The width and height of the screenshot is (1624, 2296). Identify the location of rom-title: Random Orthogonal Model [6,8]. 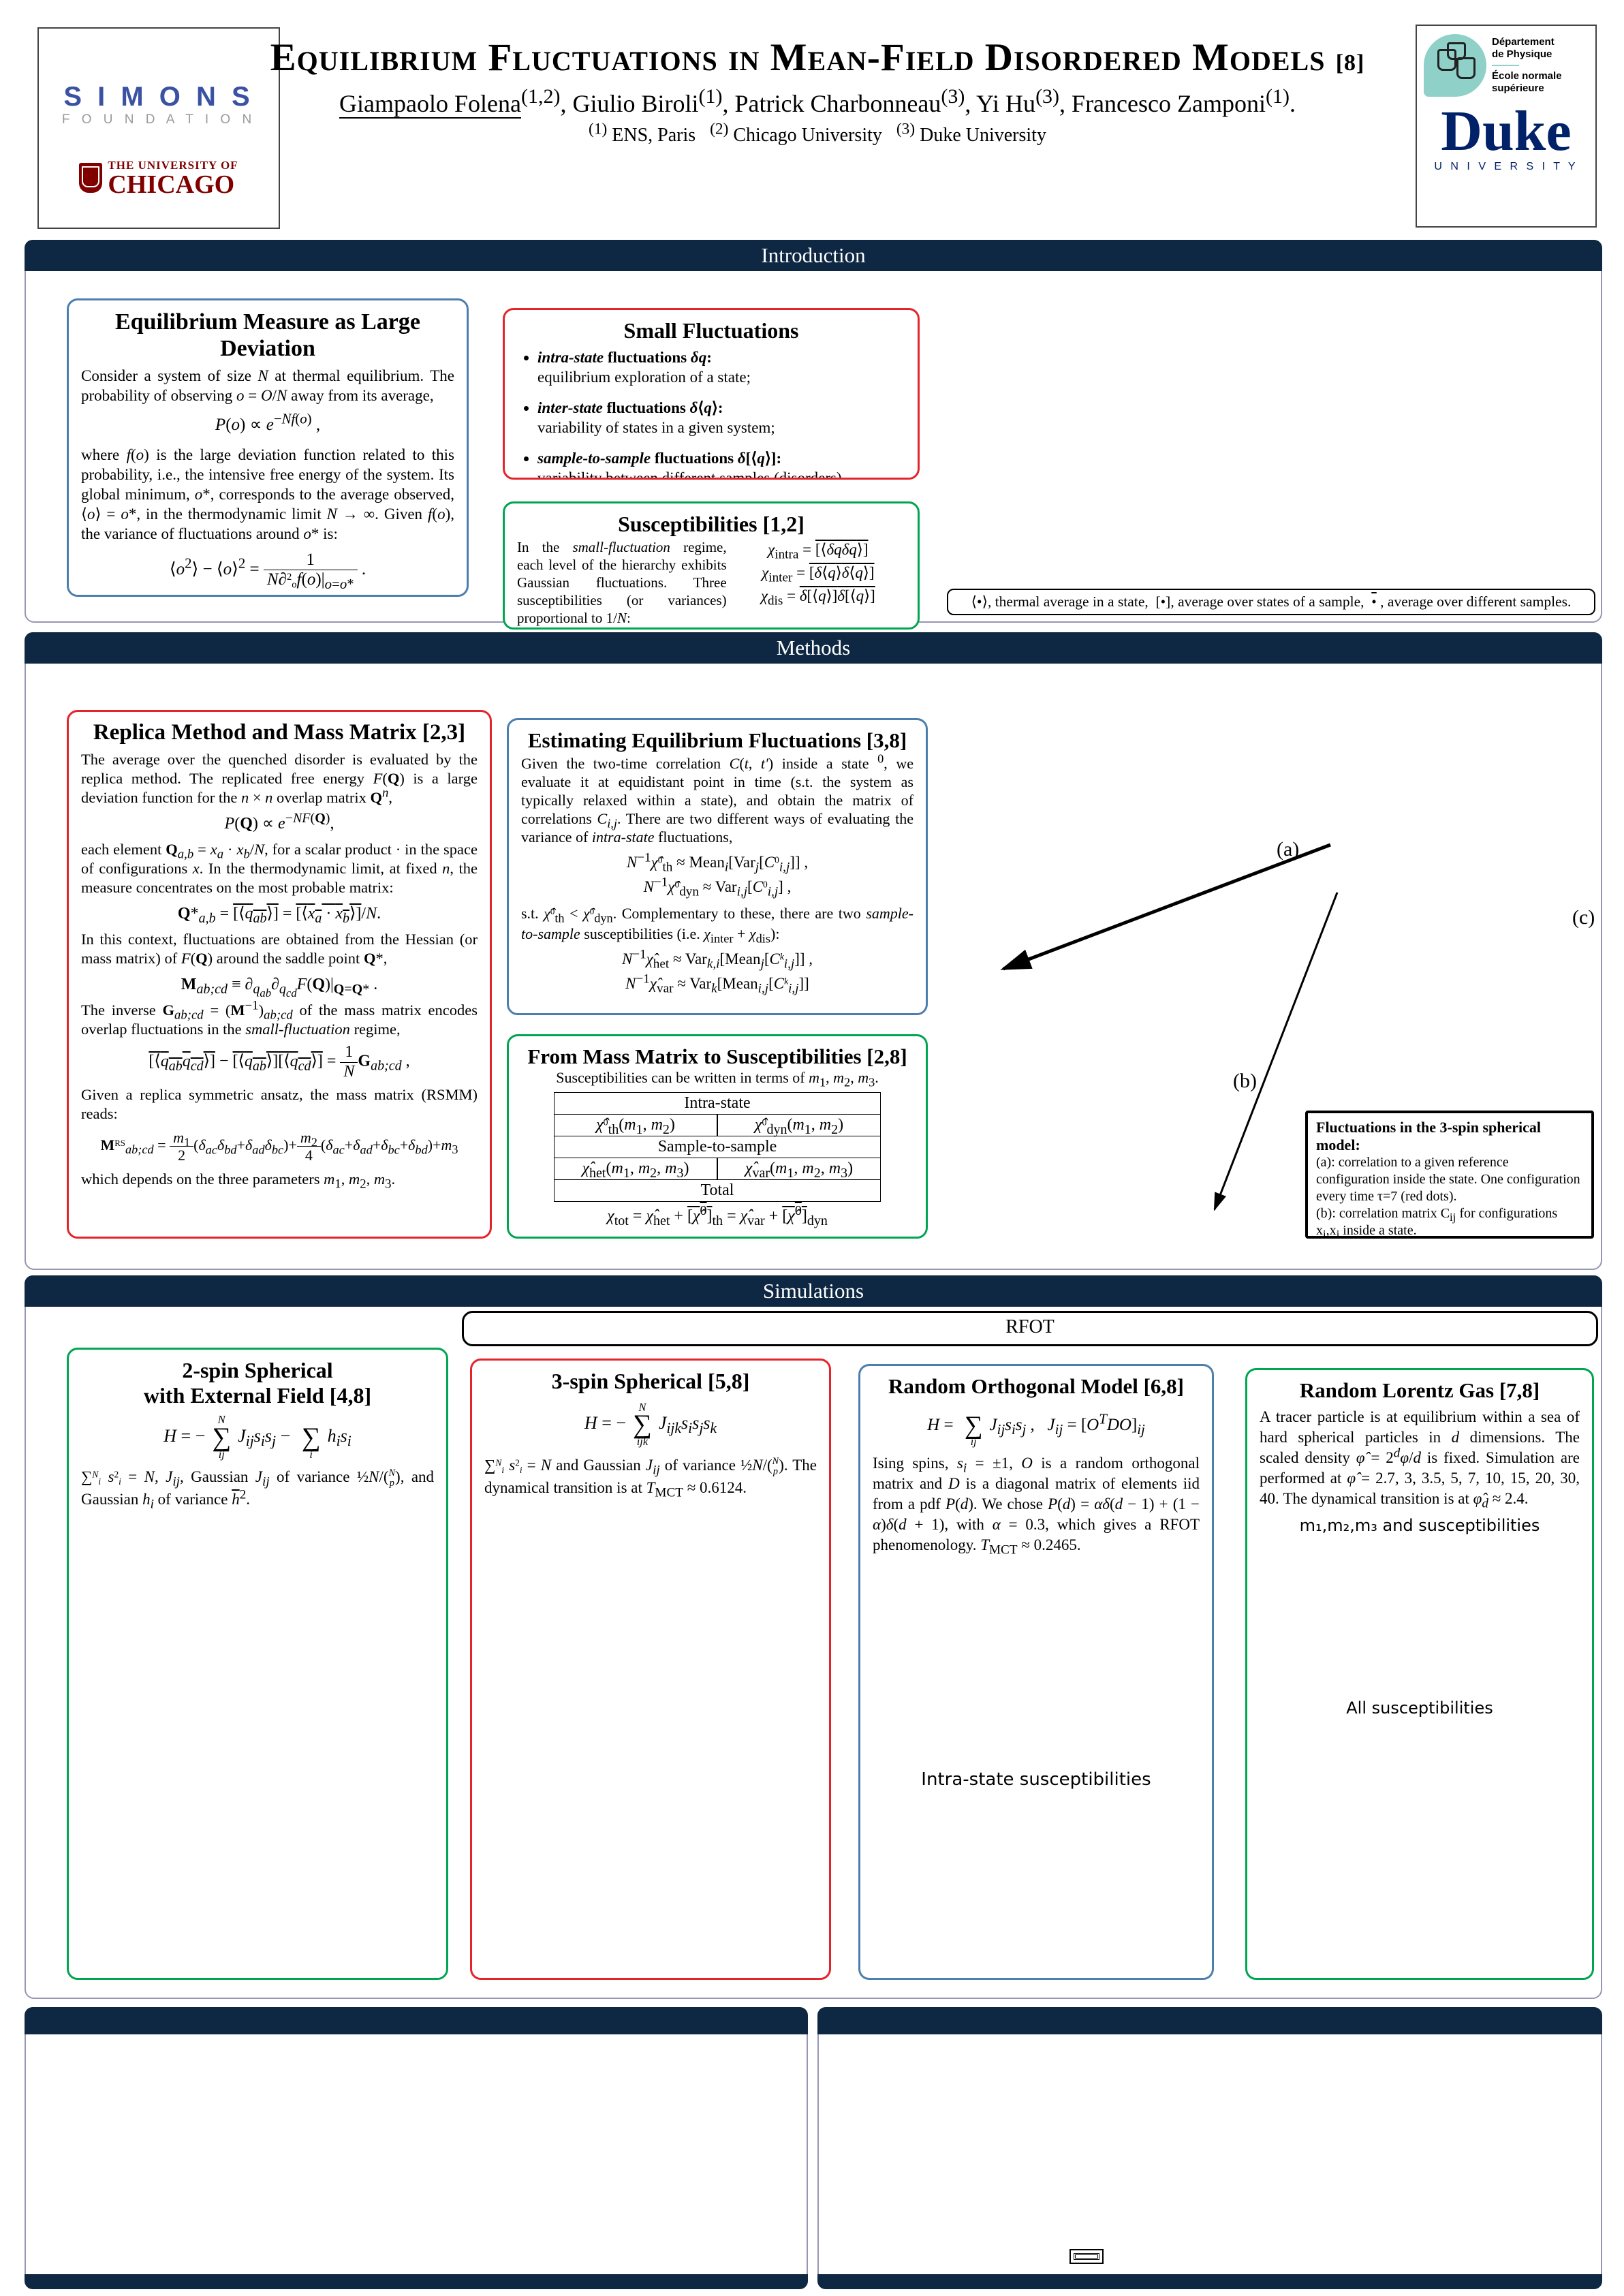
(1036, 1386).